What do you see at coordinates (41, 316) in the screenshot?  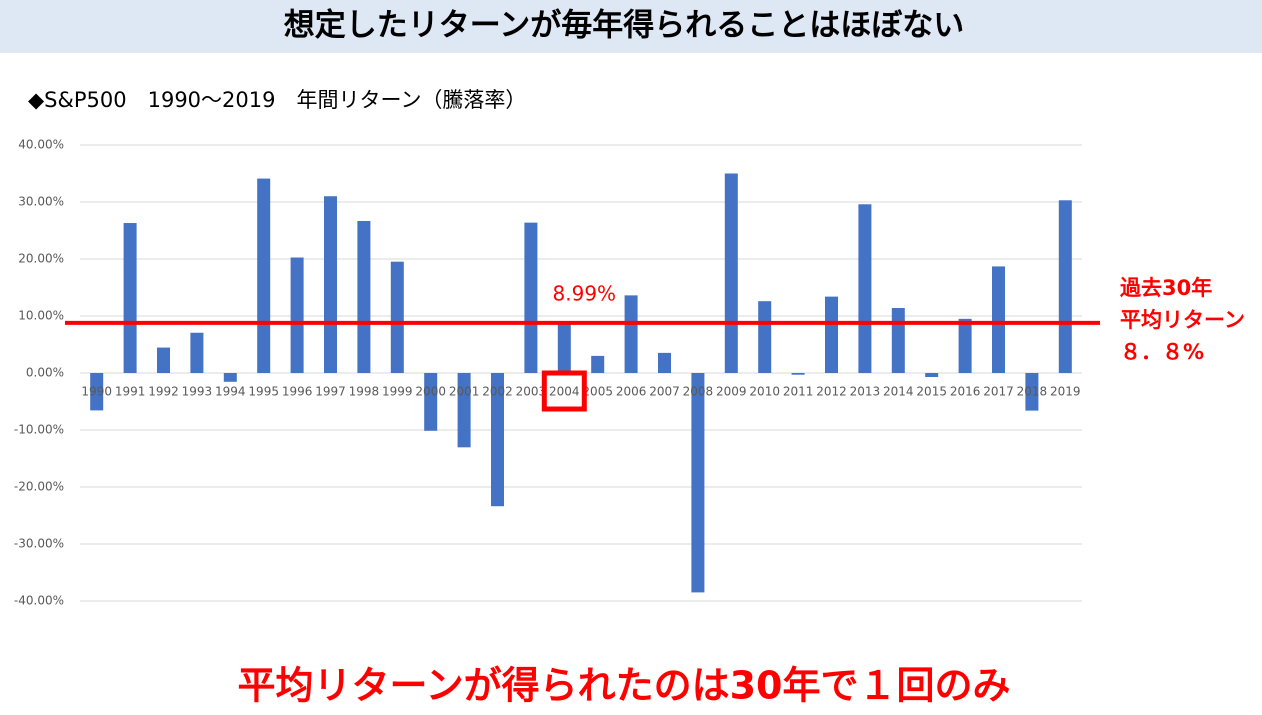 I see `y-tick-label: 10.00%` at bounding box center [41, 316].